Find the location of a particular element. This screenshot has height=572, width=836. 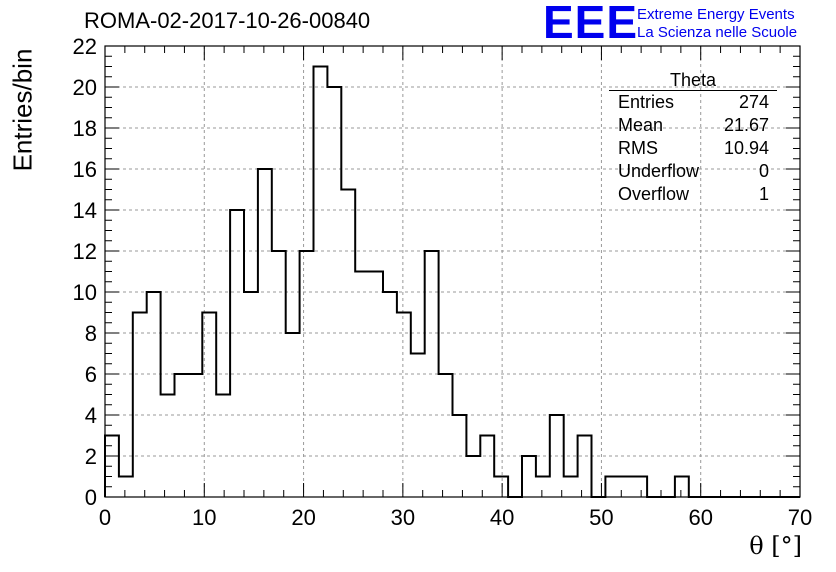

stats-label: RMS is located at coordinates (638, 148).